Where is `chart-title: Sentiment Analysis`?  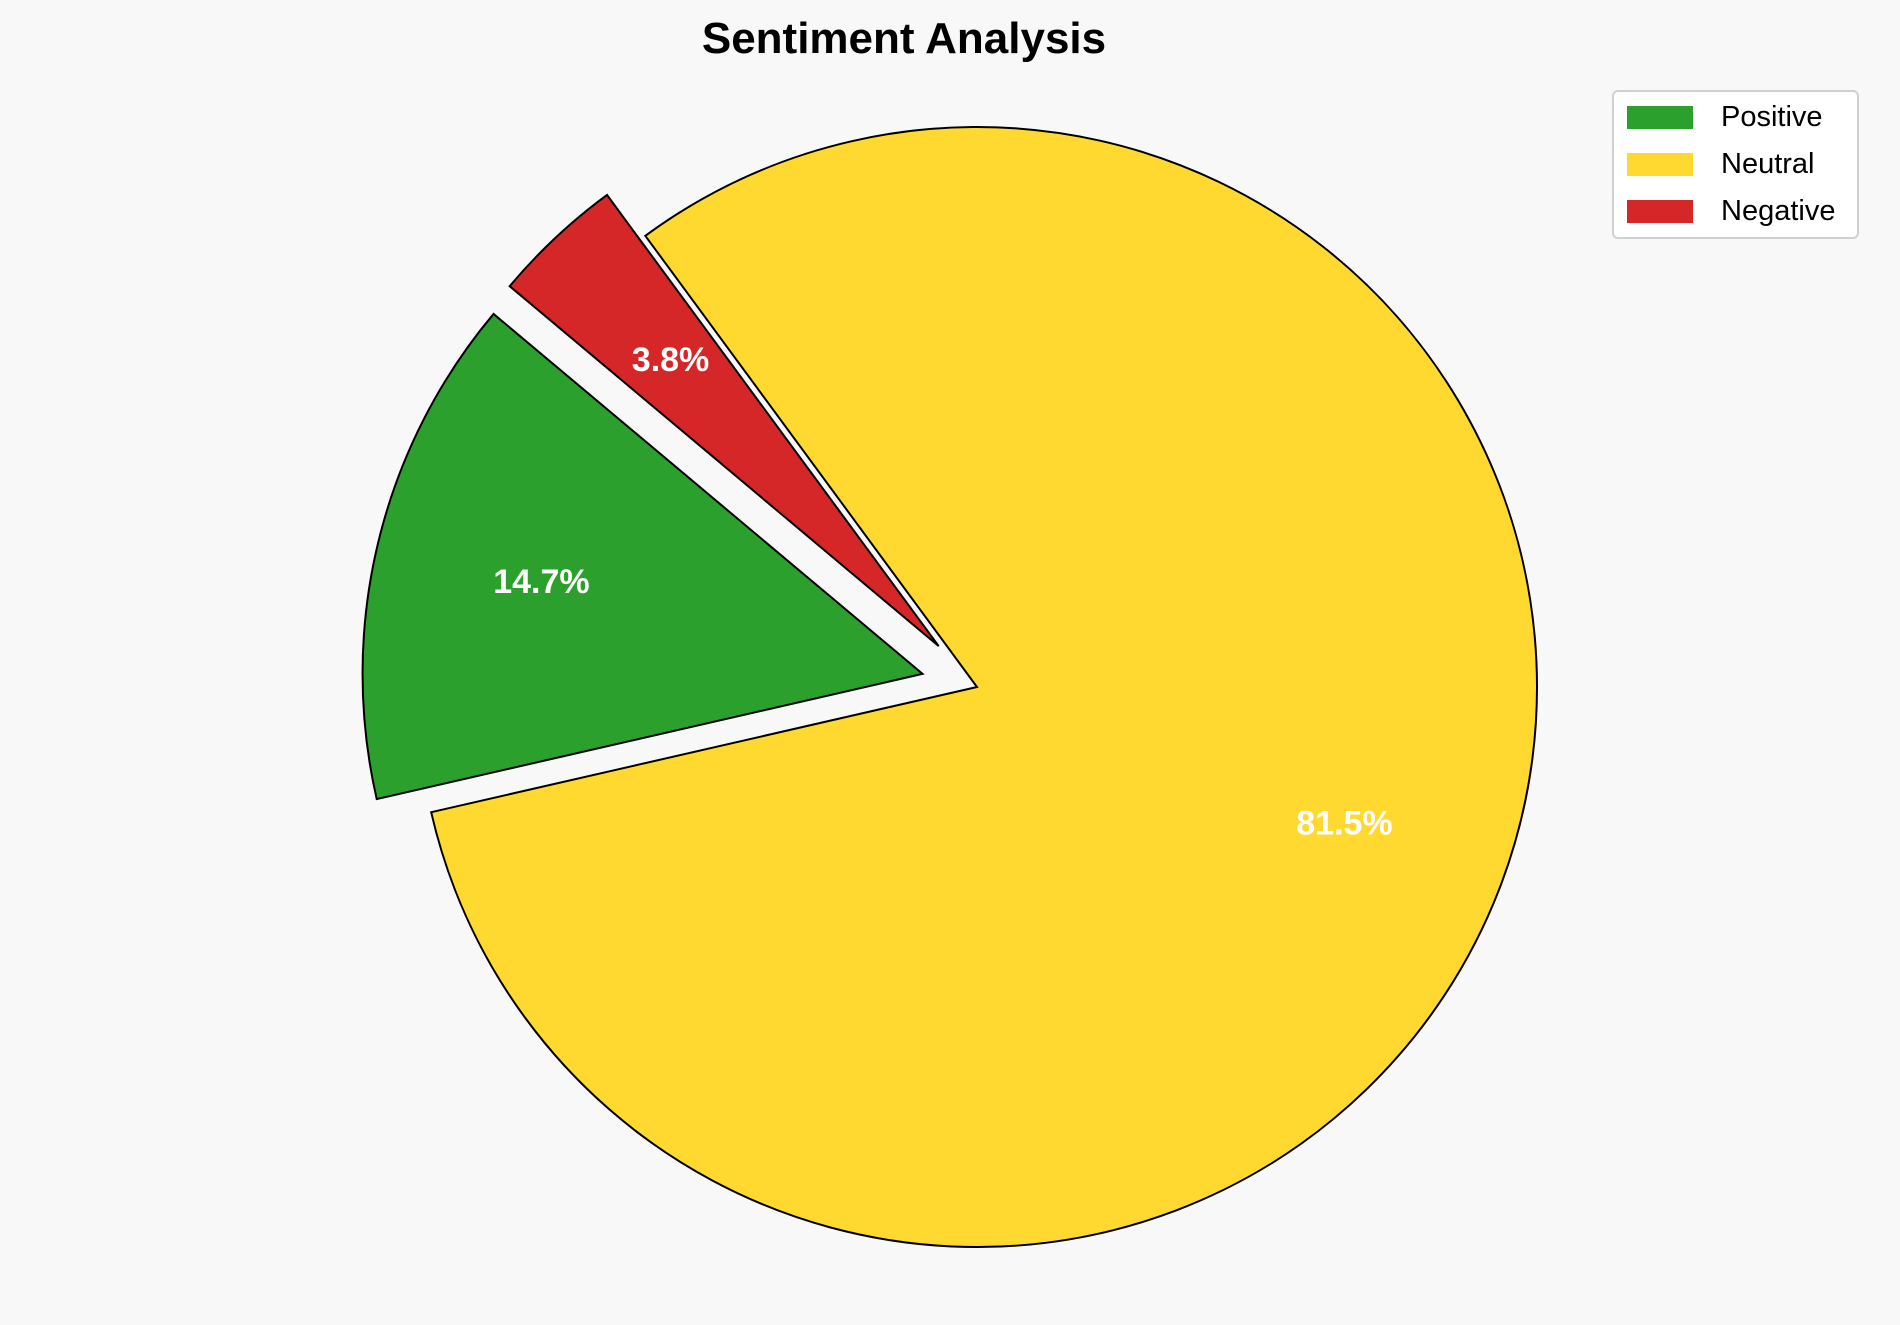 chart-title: Sentiment Analysis is located at coordinates (904, 38).